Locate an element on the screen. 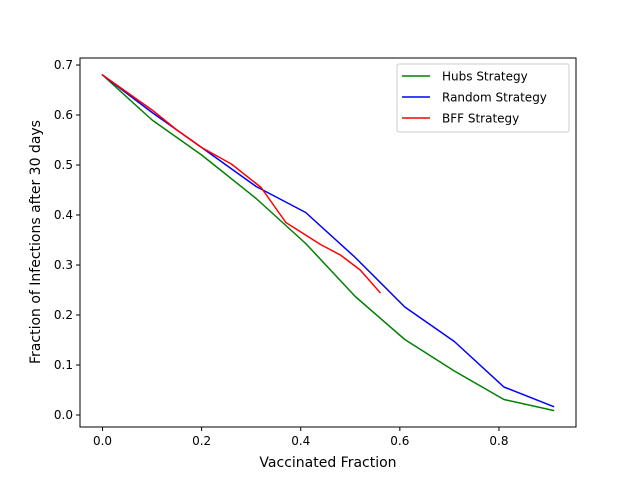 The image size is (640, 480). x-axis-ticks: 0.0 0.2 0.4 0.6 0.8 is located at coordinates (300, 437).